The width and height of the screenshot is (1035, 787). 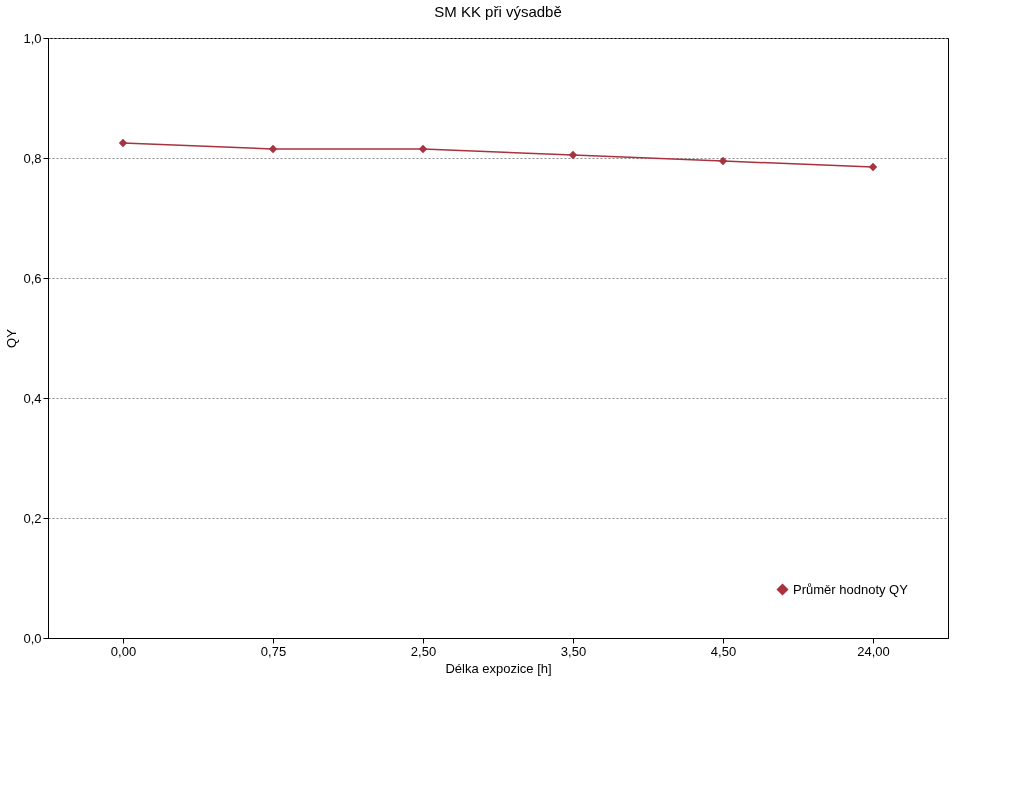 What do you see at coordinates (32, 398) in the screenshot?
I see `y-tick-label: 0,4` at bounding box center [32, 398].